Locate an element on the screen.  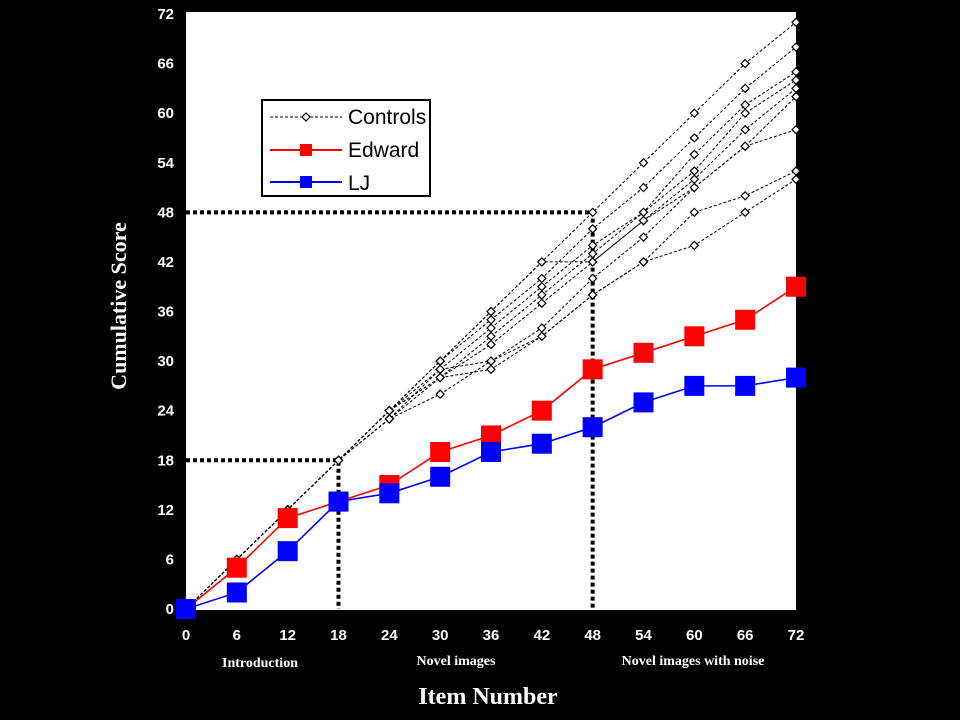
y-tick-label: 6 is located at coordinates (170, 559).